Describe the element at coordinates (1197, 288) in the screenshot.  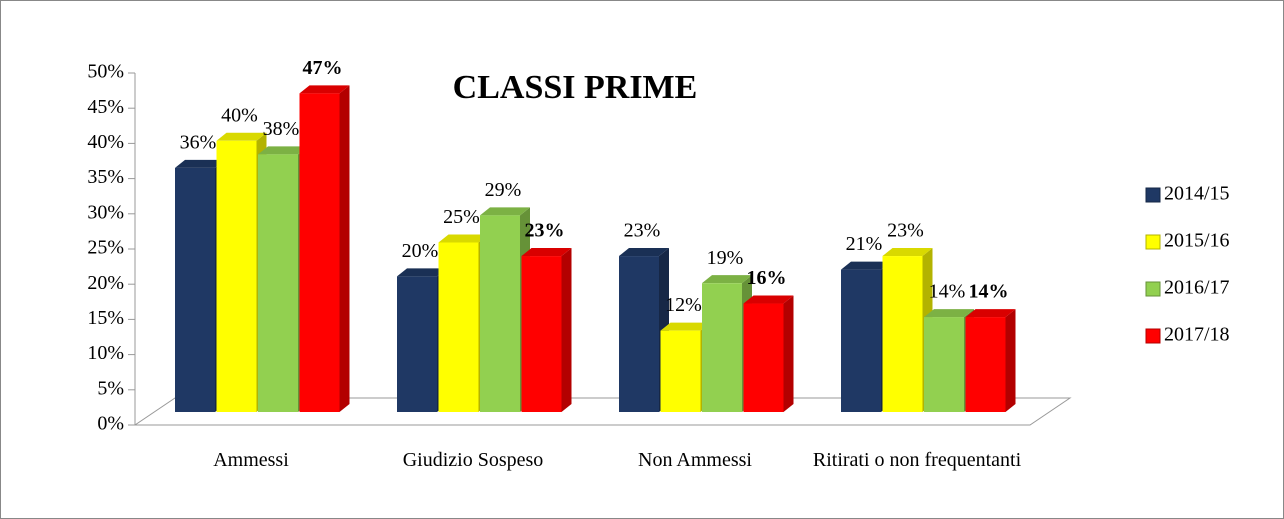
I see `legend-label: 2016/17` at that location.